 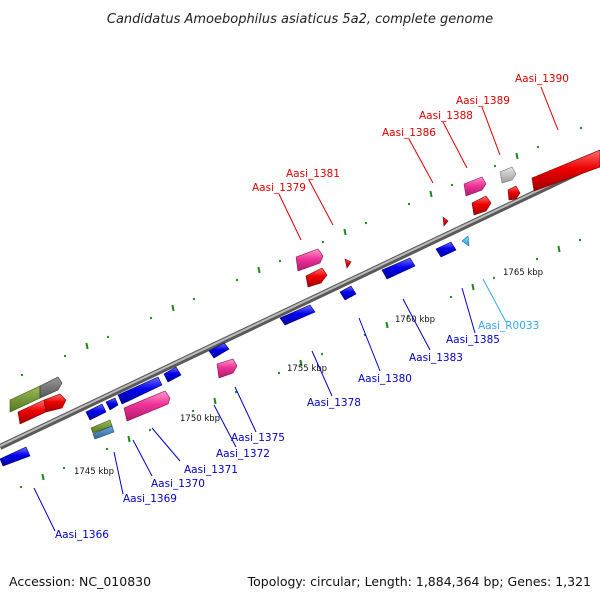 I want to click on tick-label: 1745 kbp, so click(x=94, y=472).